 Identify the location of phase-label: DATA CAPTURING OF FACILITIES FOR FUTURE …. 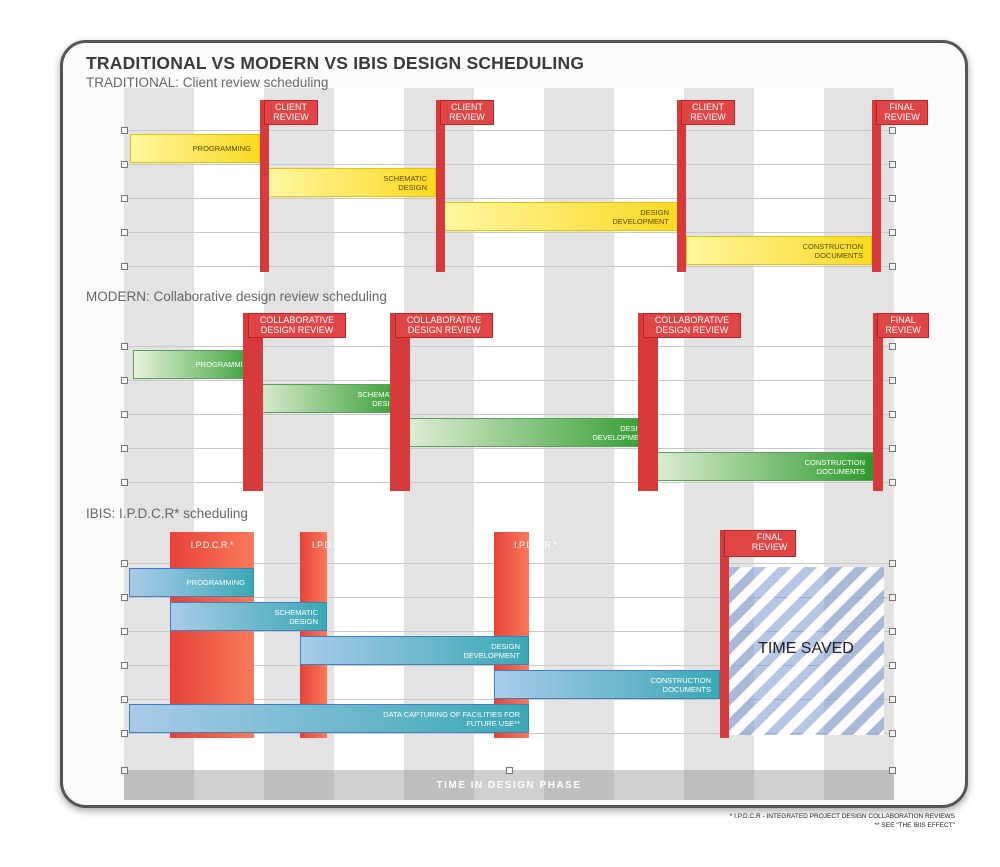
(451, 718).